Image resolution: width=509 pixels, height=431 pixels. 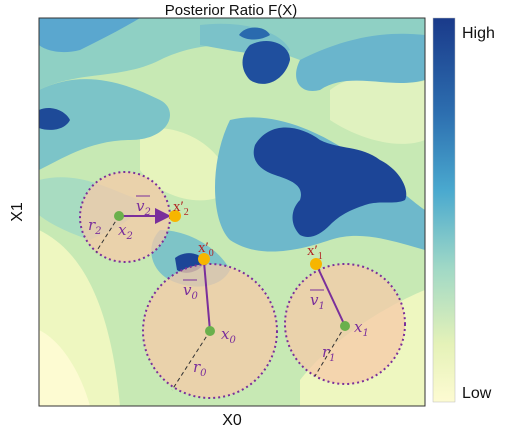 I want to click on label-x2: x2, so click(x=125, y=231).